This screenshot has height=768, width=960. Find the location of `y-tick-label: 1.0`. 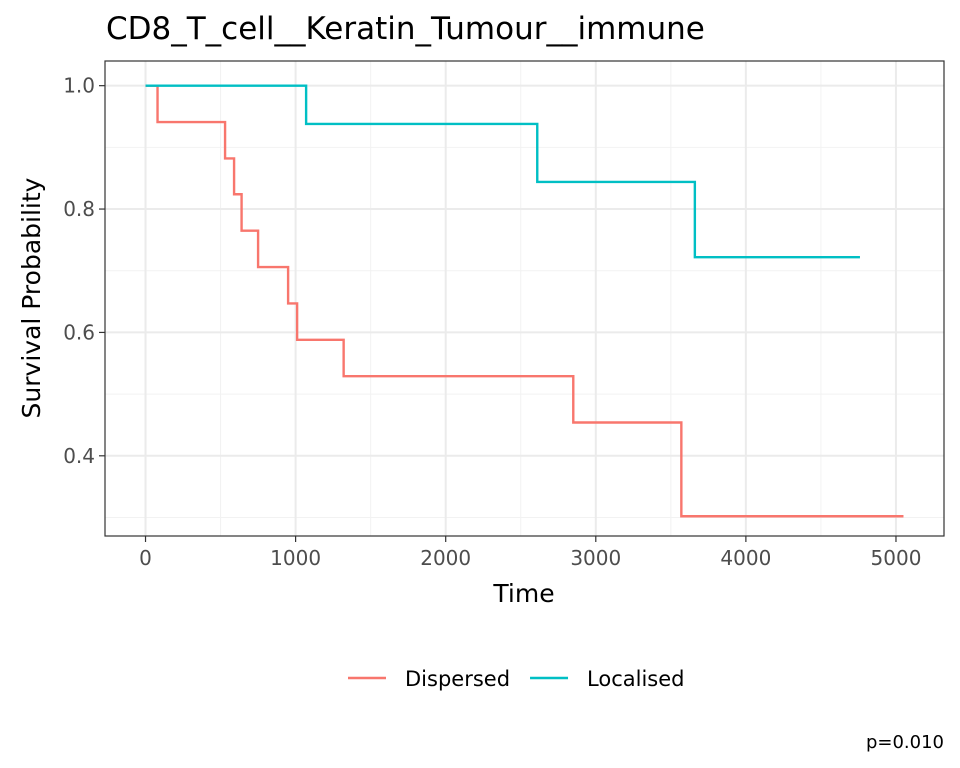

y-tick-label: 1.0 is located at coordinates (79, 86).